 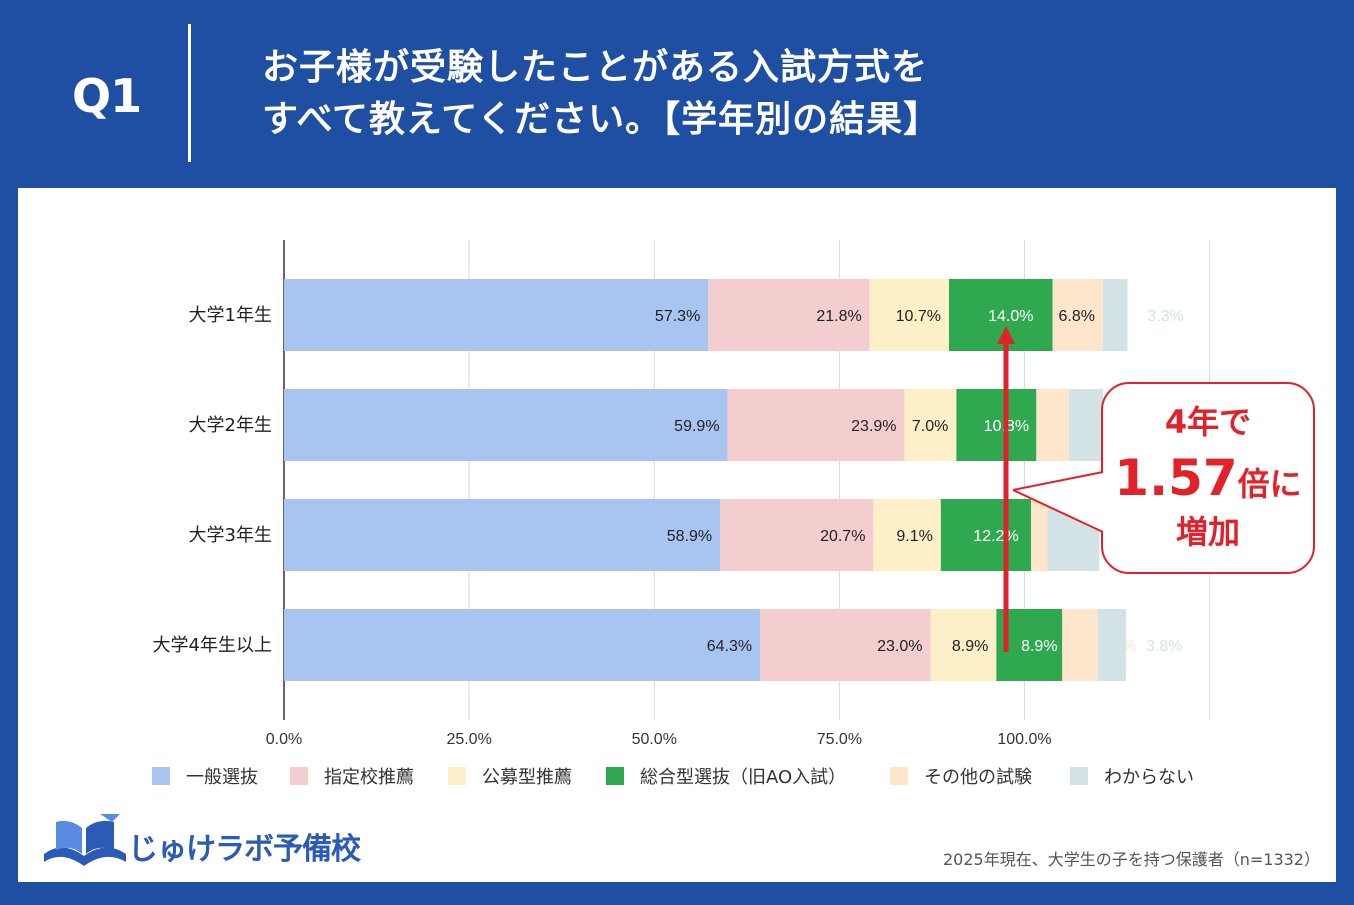 I want to click on legend-label: 公募型推薦, so click(x=527, y=777).